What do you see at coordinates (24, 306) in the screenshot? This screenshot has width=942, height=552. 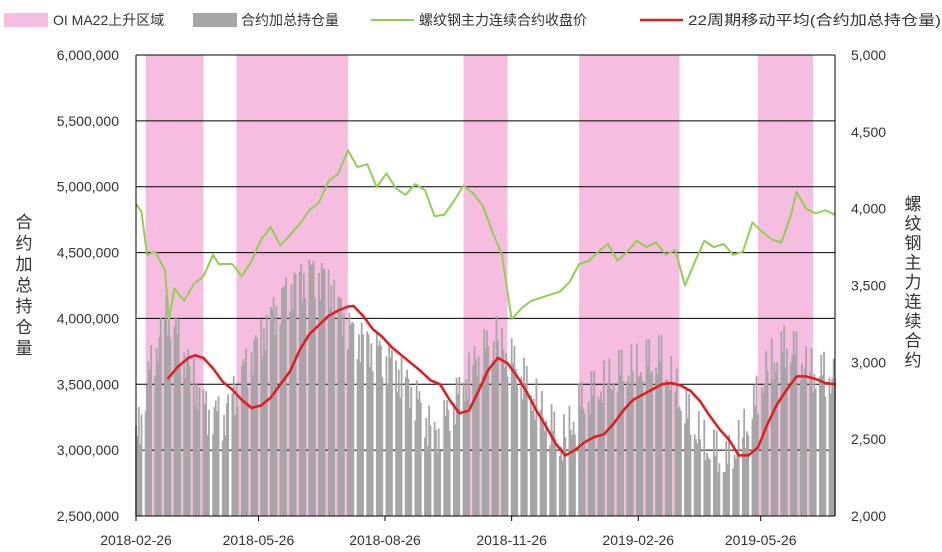 I see `axis-title-char: 持` at bounding box center [24, 306].